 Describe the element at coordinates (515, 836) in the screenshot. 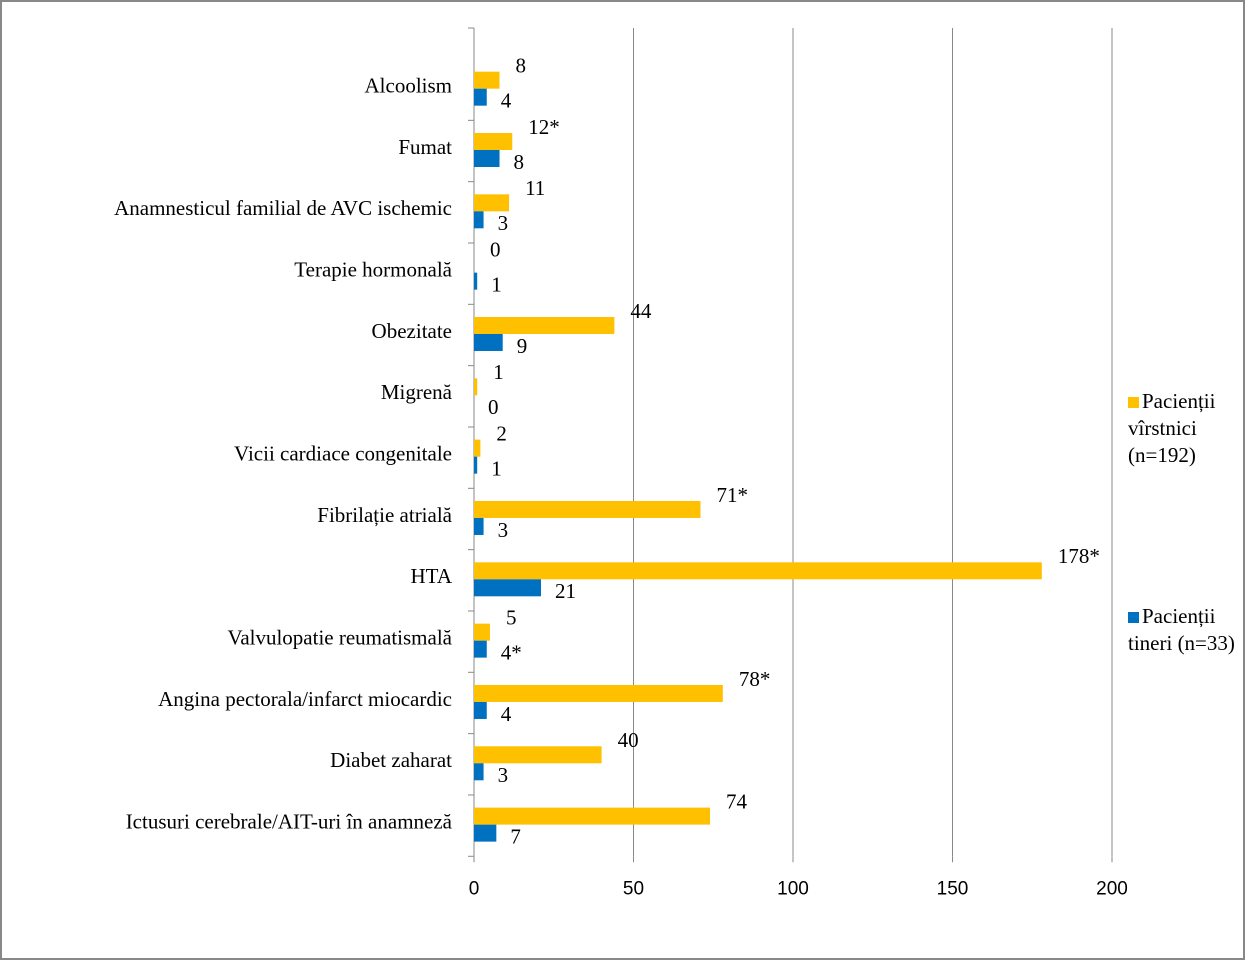

I see `data-label: 7` at that location.